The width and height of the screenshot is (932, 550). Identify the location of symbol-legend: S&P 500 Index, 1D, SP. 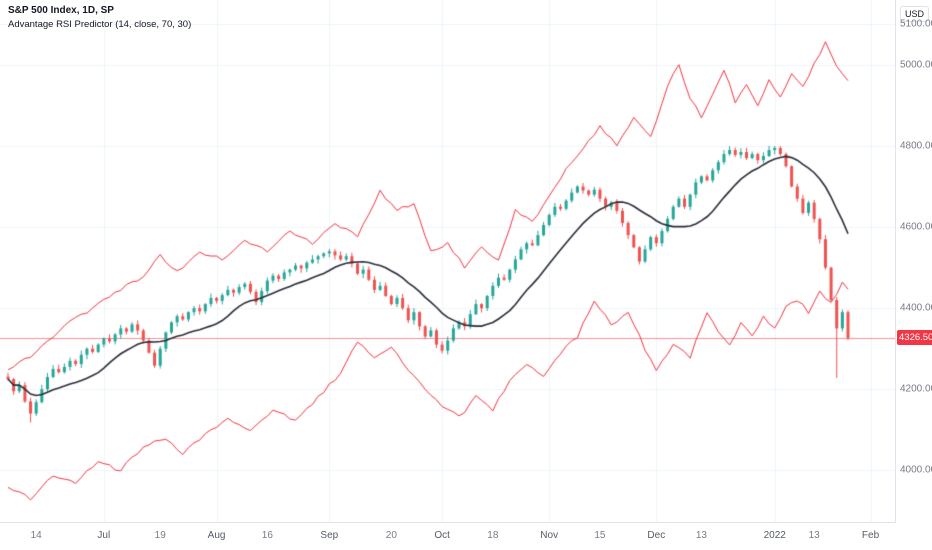
(61, 10).